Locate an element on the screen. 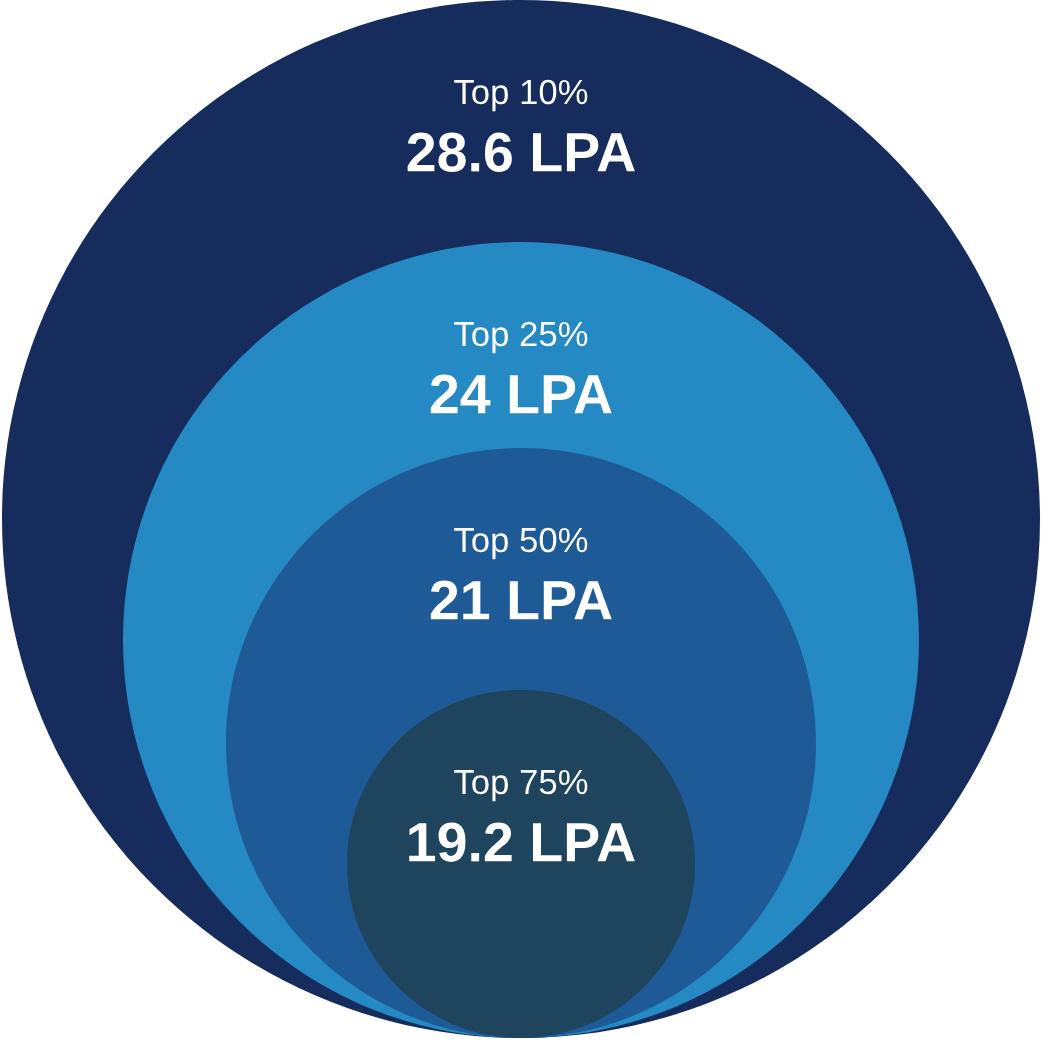 The width and height of the screenshot is (1044, 1044). data-label: 24 LPA is located at coordinates (521, 394).